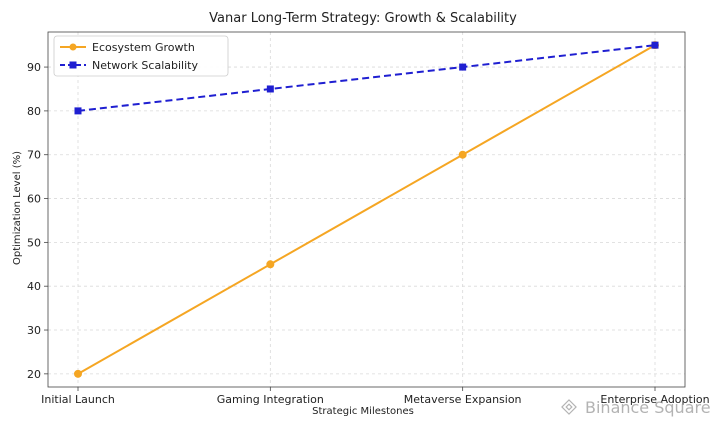 This screenshot has width=720, height=432. What do you see at coordinates (34, 155) in the screenshot?
I see `y-tick-label: 70` at bounding box center [34, 155].